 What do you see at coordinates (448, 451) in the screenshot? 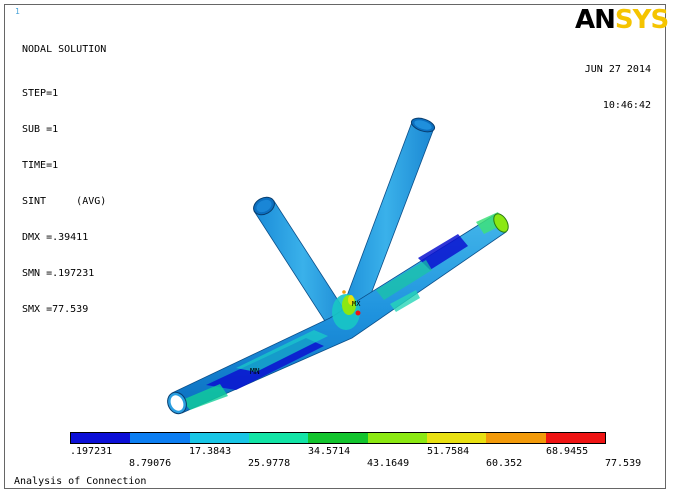
I see `legend-label-top-4: 51.7584` at bounding box center [448, 451].